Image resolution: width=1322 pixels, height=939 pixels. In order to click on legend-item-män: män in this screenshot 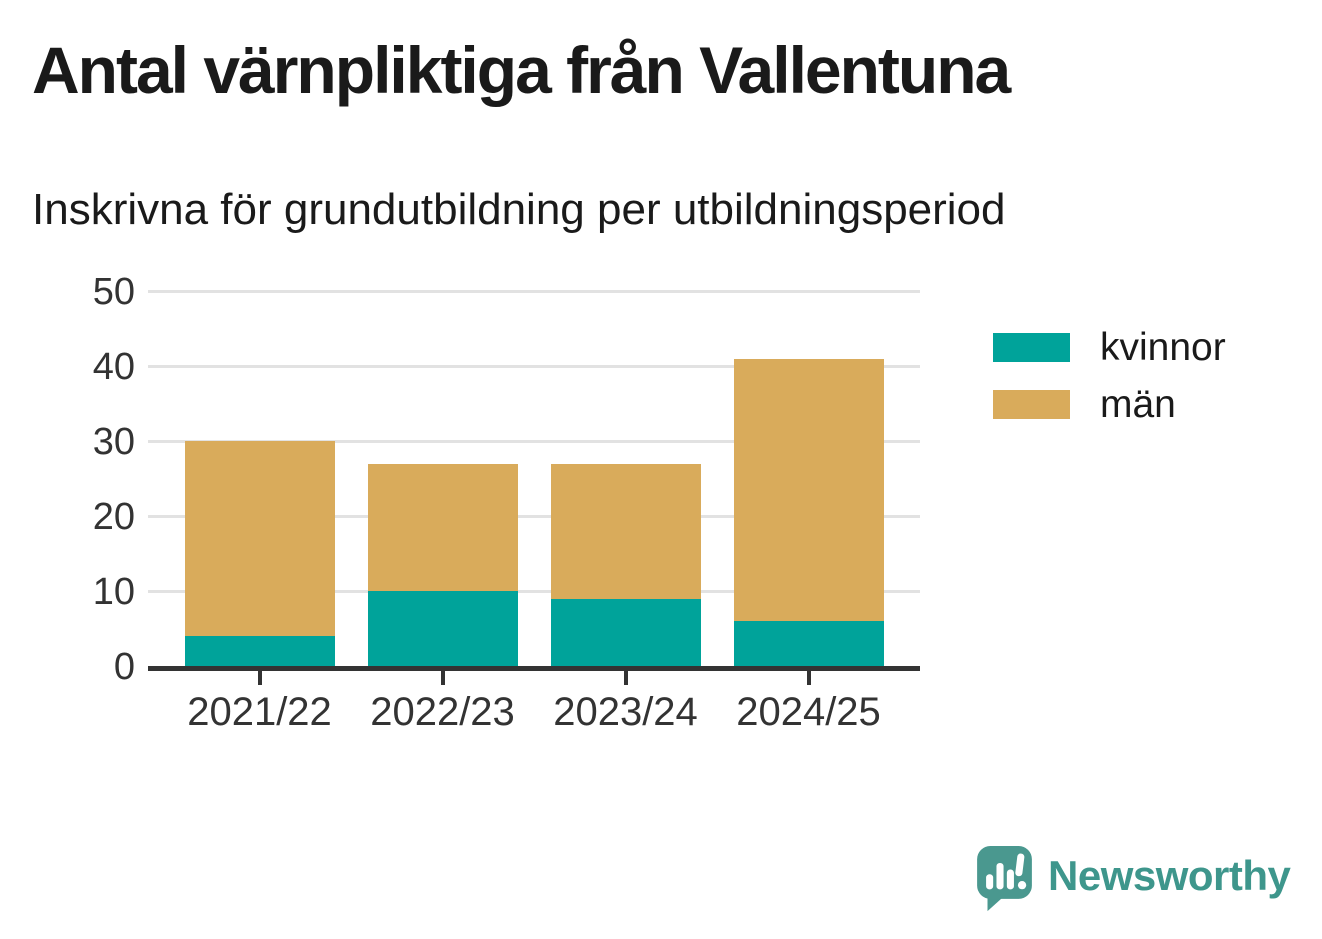, I will do `click(1109, 404)`.